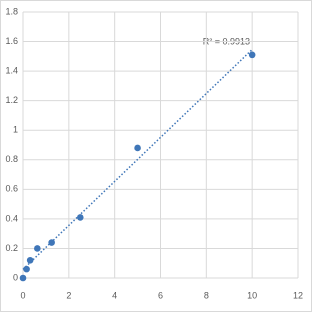  Describe the element at coordinates (68, 295) in the screenshot. I see `x-tick-label: 2` at that location.